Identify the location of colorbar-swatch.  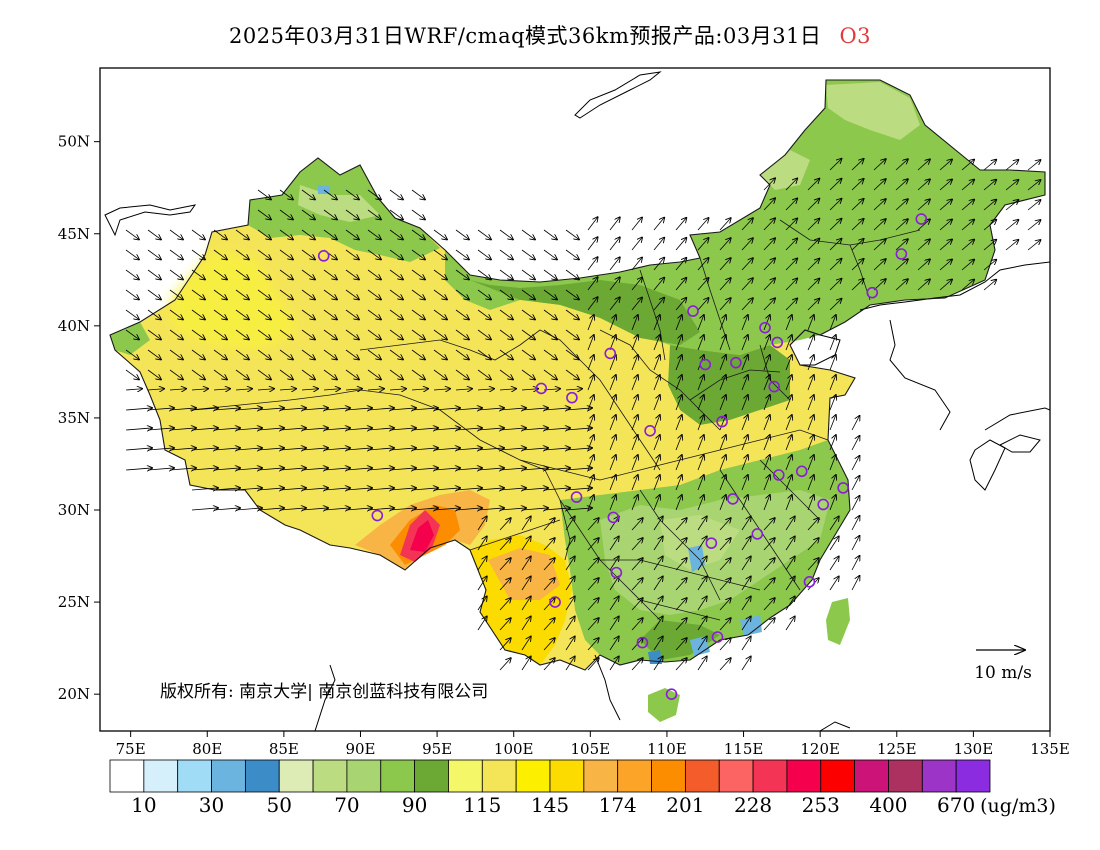
(939, 776).